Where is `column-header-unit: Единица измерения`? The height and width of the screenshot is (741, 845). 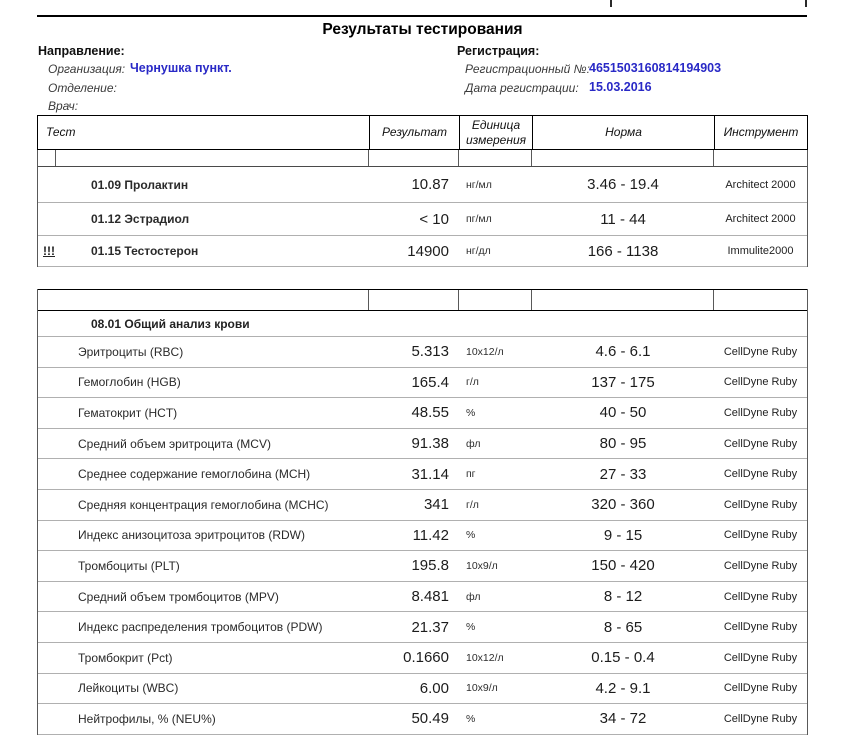
column-header-unit: Единица измерения is located at coordinates (495, 132).